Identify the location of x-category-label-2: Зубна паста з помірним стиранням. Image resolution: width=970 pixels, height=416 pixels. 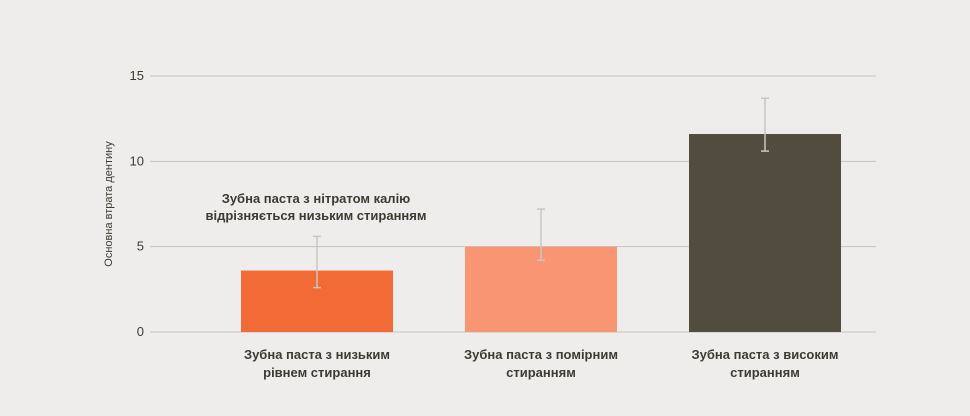
(541, 363).